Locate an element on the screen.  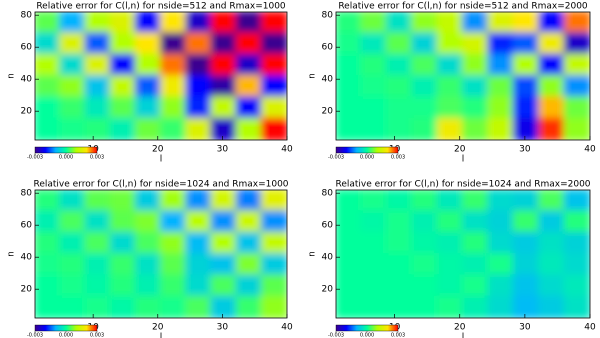
x-tick-label: 30 is located at coordinates (525, 328).